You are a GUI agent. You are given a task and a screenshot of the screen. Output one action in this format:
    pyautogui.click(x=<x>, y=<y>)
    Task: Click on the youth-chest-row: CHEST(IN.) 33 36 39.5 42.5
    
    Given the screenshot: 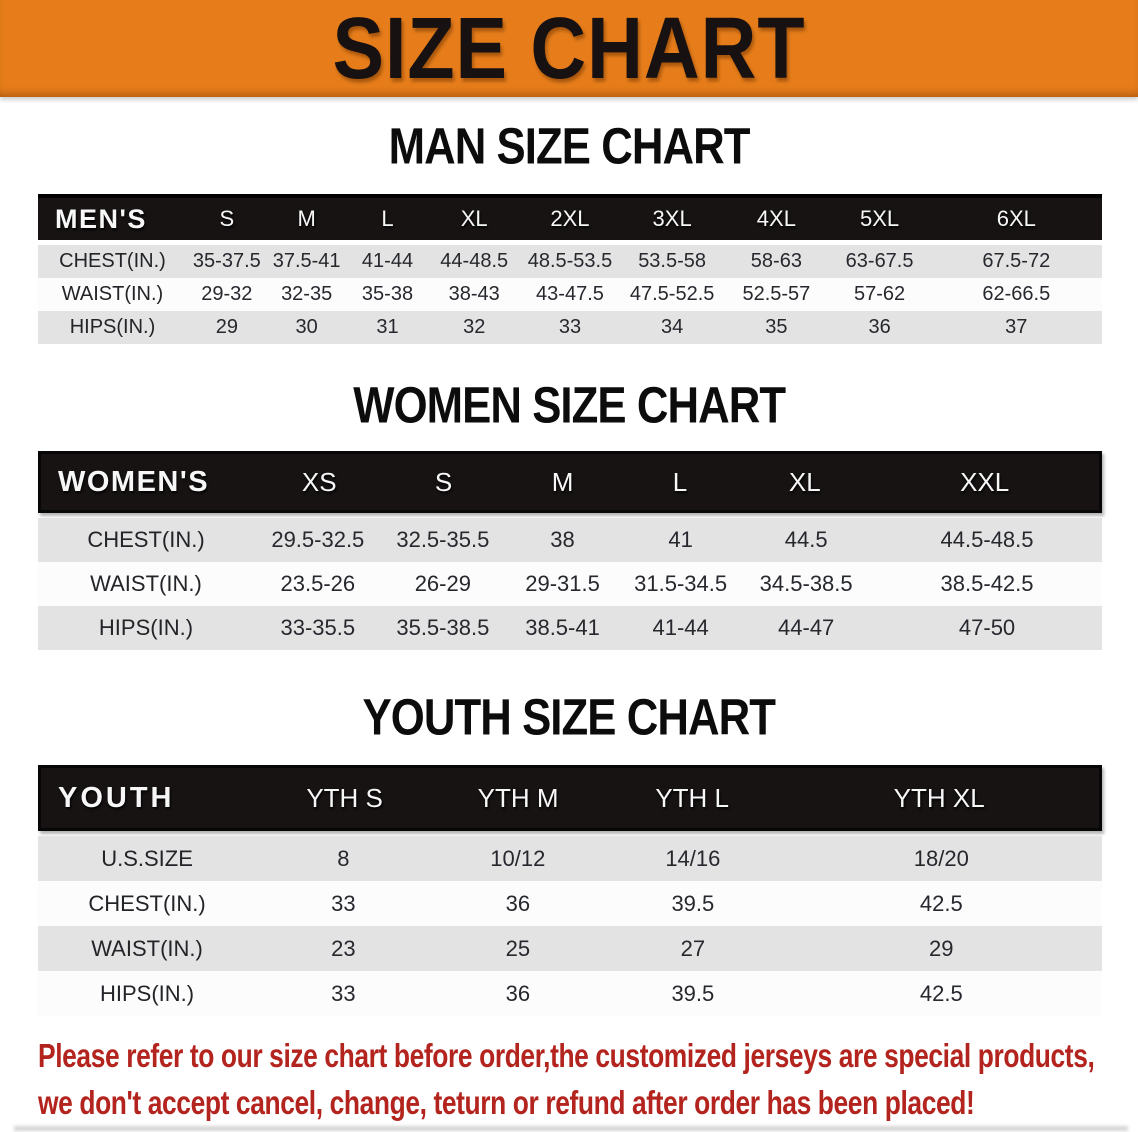 What is the action you would take?
    pyautogui.click(x=570, y=903)
    